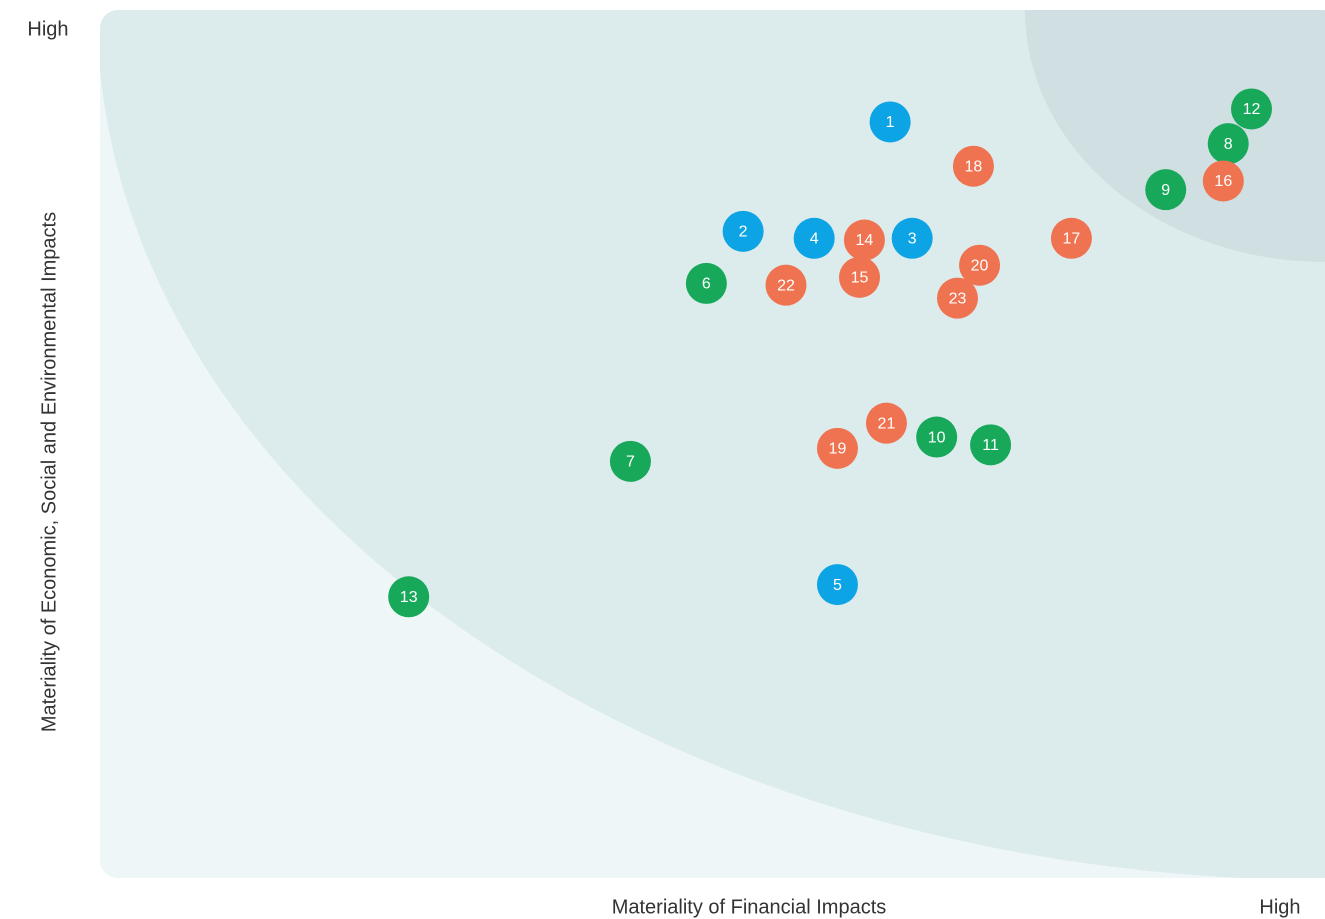 This screenshot has height=919, width=1325. I want to click on point-label: 21, so click(887, 423).